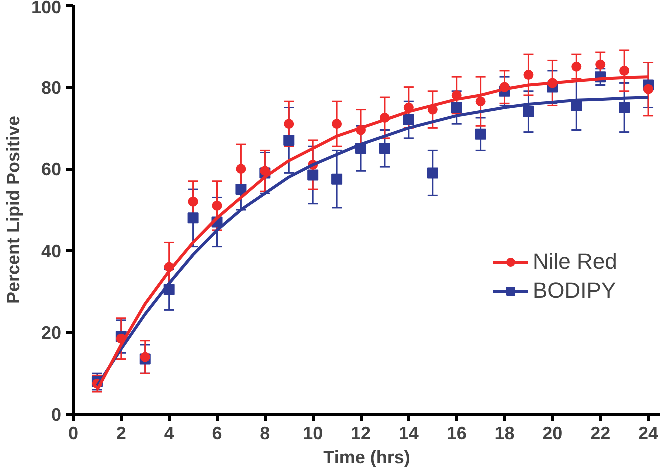 The image size is (665, 470). I want to click on y-tick-label: 0, so click(56, 415).